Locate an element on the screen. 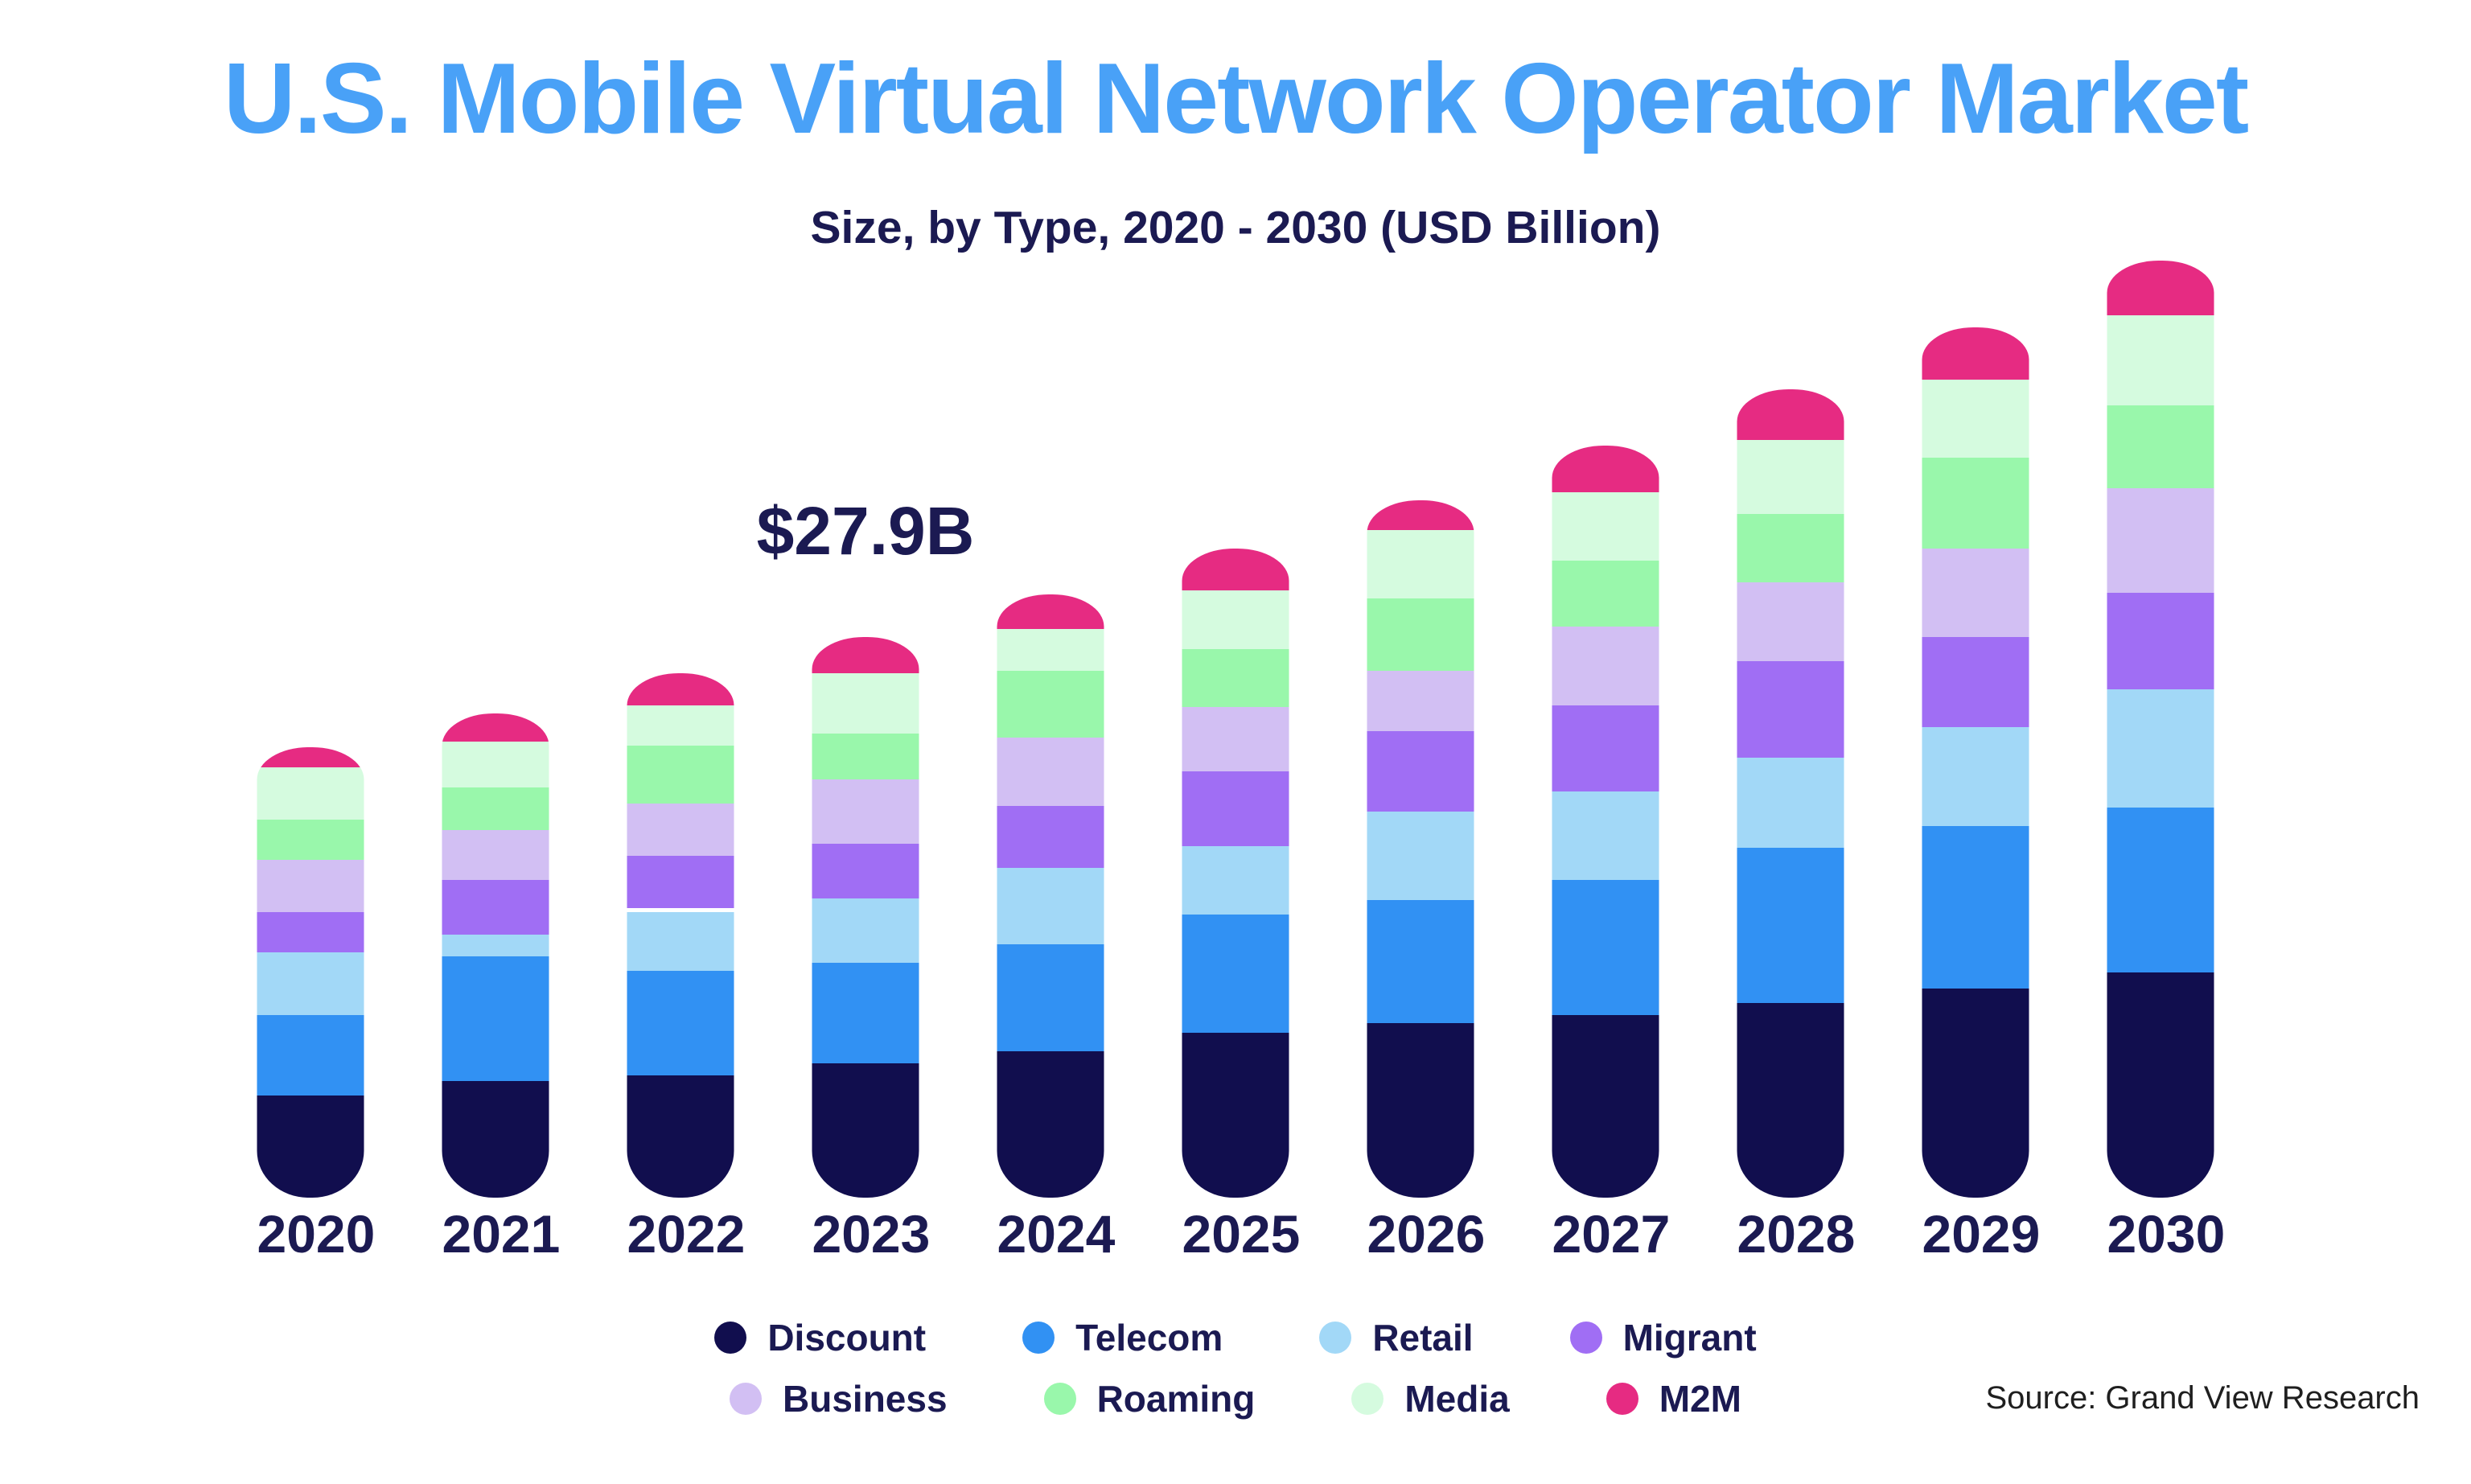 The height and width of the screenshot is (1484, 2471). segment-business-2023 is located at coordinates (865, 811).